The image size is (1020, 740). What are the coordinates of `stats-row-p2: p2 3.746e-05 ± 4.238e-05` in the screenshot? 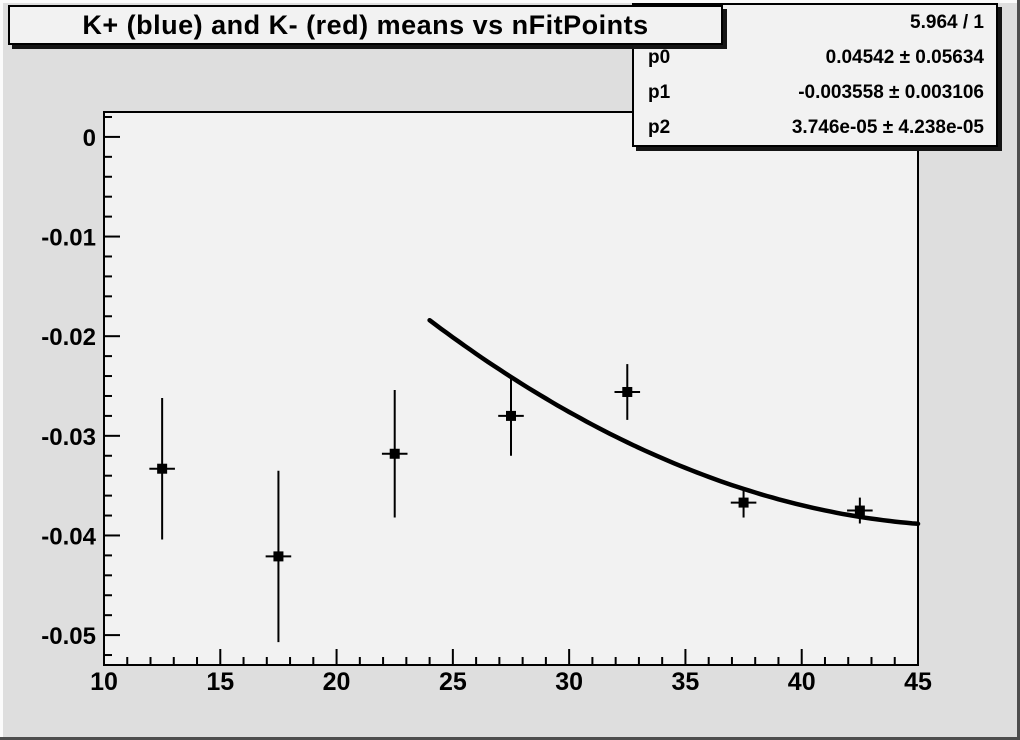 It's located at (815, 127).